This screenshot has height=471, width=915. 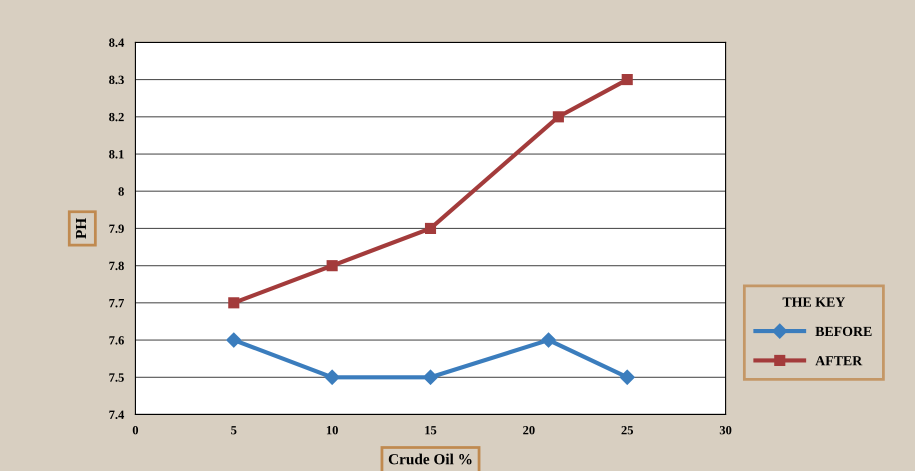 I want to click on legend-title: THE KEY, so click(x=814, y=302).